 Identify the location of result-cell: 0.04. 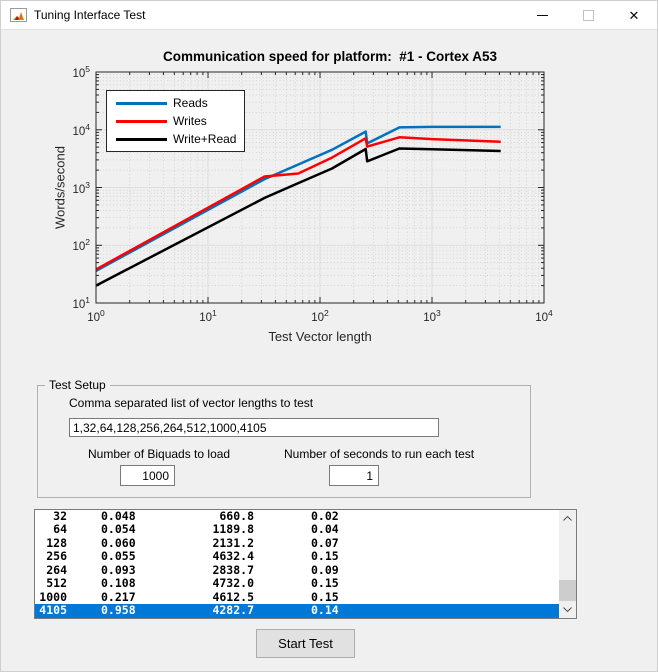
(325, 529).